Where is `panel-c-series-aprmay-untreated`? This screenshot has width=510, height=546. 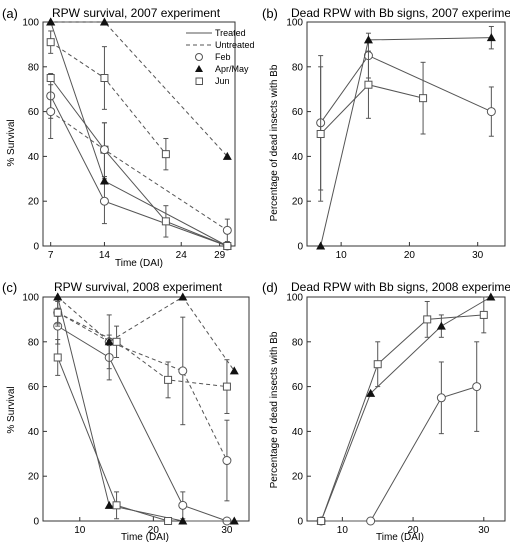 panel-c-series-aprmay-untreated is located at coordinates (146, 333).